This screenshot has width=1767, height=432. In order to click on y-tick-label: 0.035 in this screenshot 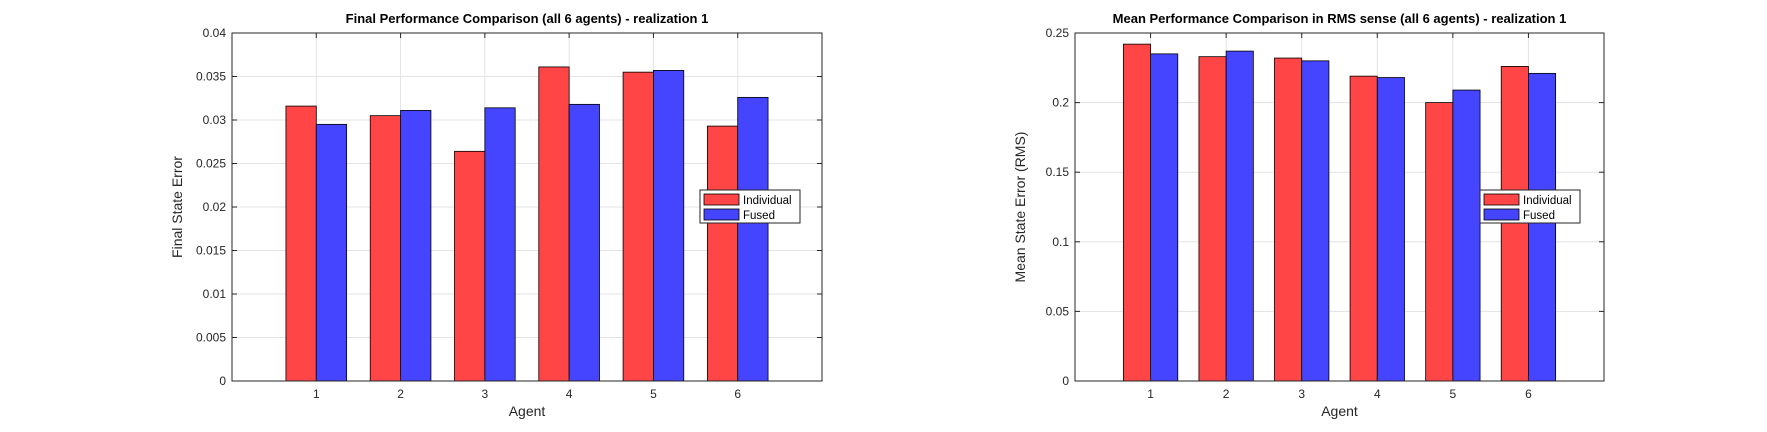, I will do `click(211, 77)`.